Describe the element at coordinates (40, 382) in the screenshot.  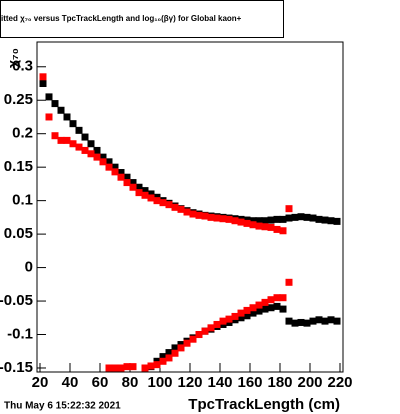
I see `x-tick-label: 20` at that location.